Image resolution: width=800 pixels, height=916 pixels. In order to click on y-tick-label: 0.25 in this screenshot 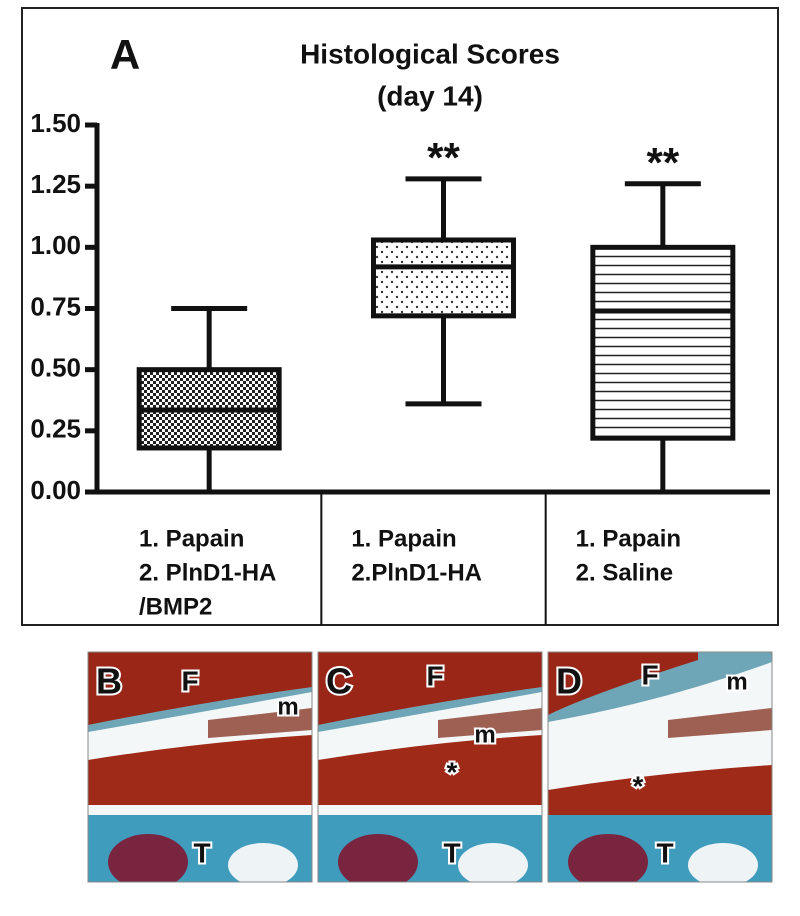, I will do `click(55, 429)`.